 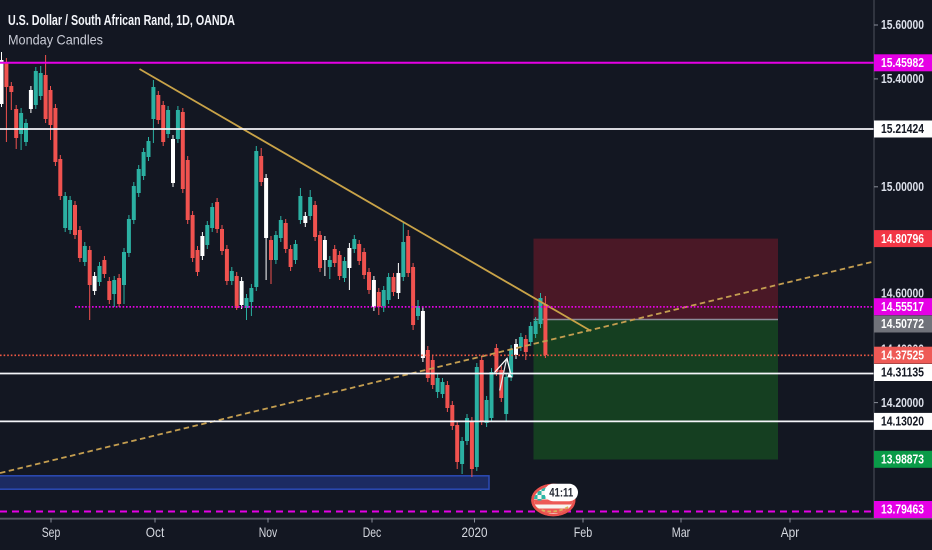 What do you see at coordinates (902, 460) in the screenshot?
I see `svg-text: 13.98873` at bounding box center [902, 460].